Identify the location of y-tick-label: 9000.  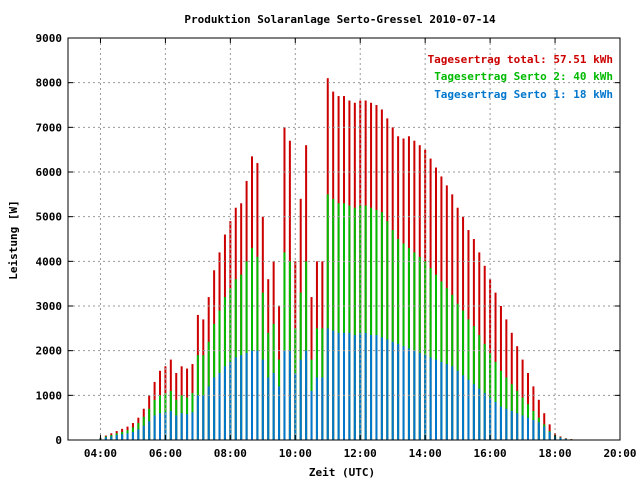
(49, 38).